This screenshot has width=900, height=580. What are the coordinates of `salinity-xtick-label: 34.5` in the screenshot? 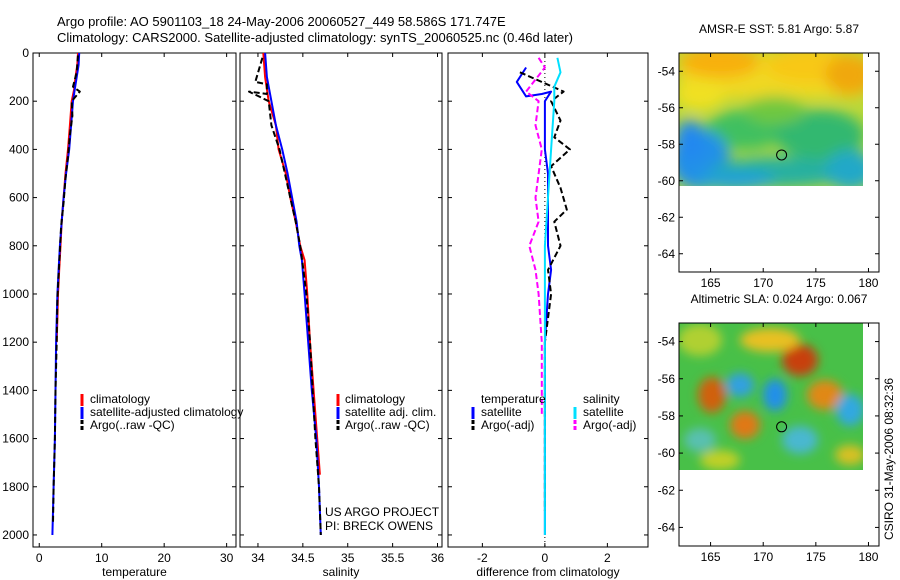 It's located at (303, 558).